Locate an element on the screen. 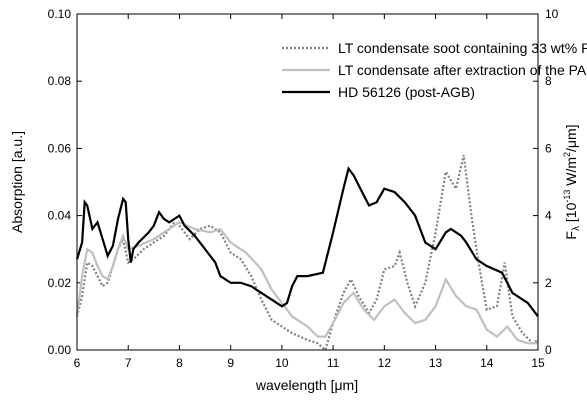 The height and width of the screenshot is (400, 587). y2-label-part: /μm] is located at coordinates (571, 138).